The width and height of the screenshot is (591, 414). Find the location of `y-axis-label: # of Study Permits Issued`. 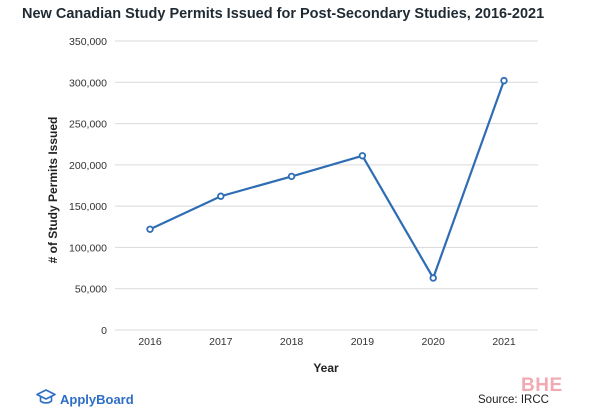

y-axis-label: # of Study Permits Issued is located at coordinates (53, 190).